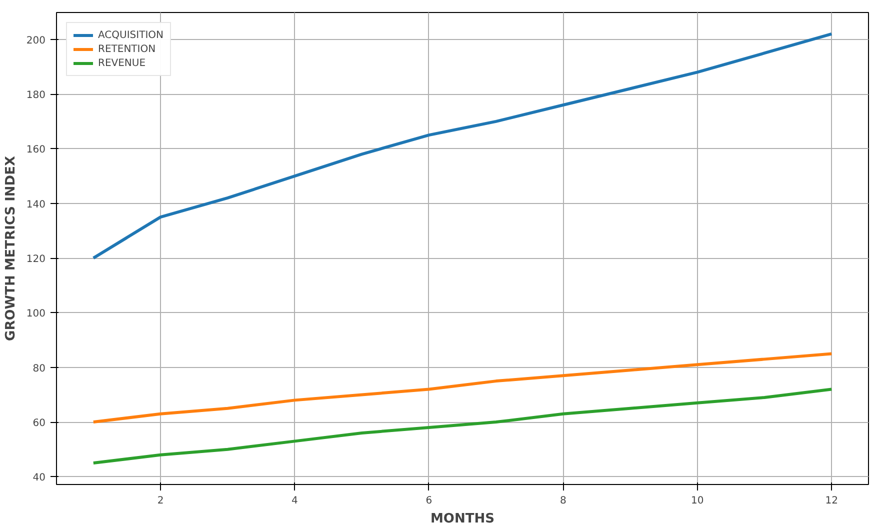 The image size is (878, 529). Describe the element at coordinates (831, 501) in the screenshot. I see `x-tick-label: 12` at that location.